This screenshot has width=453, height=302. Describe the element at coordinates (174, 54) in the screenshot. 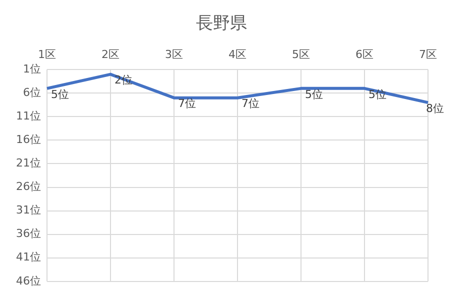

I see `x-tick-label: 3区` at that location.